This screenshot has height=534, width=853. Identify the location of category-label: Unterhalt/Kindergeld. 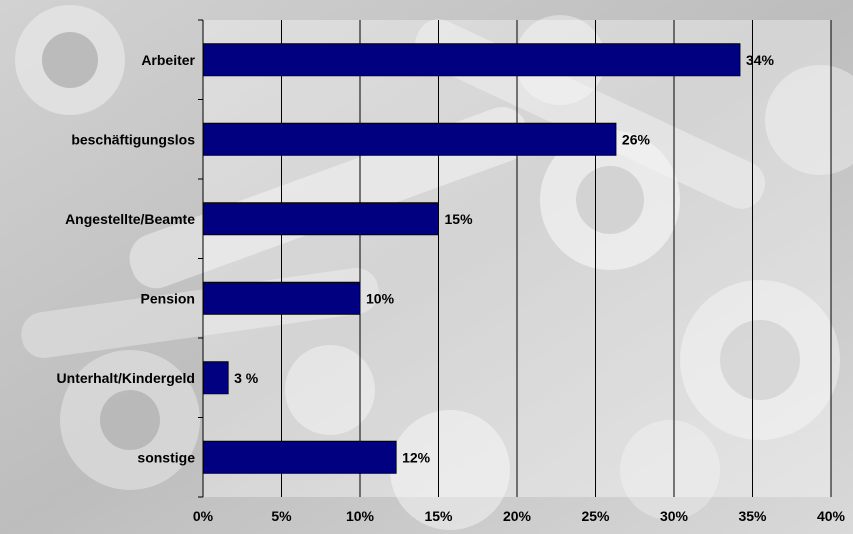
(126, 378).